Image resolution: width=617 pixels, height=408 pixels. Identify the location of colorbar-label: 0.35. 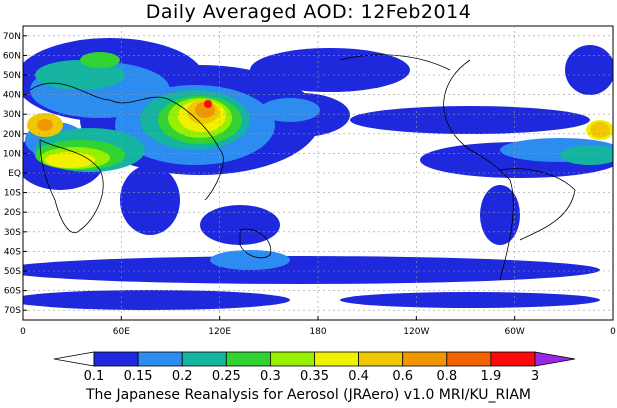
(314, 376).